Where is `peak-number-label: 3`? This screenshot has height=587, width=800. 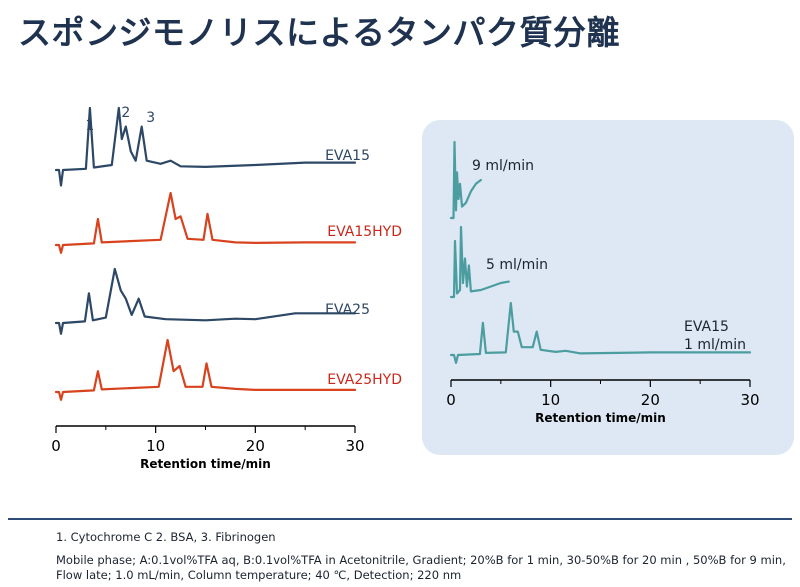
peak-number-label: 3 is located at coordinates (150, 118).